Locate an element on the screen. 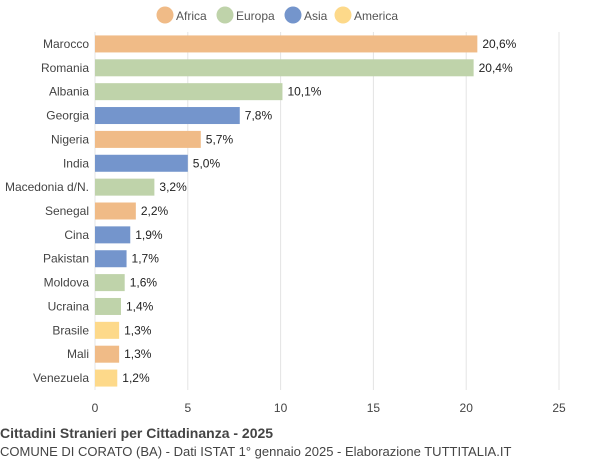 The image size is (600, 460). x-tick-label: 15 is located at coordinates (374, 408).